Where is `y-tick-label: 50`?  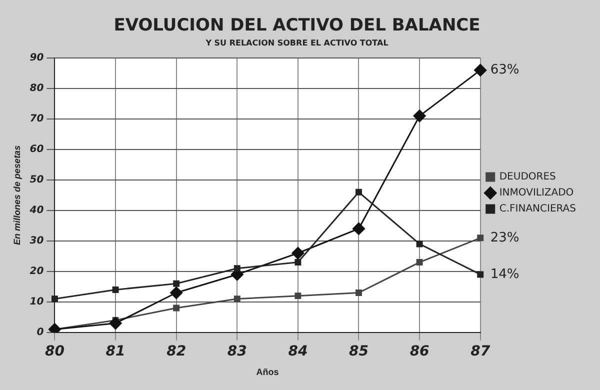
y-tick-label: 50 is located at coordinates (37, 180).